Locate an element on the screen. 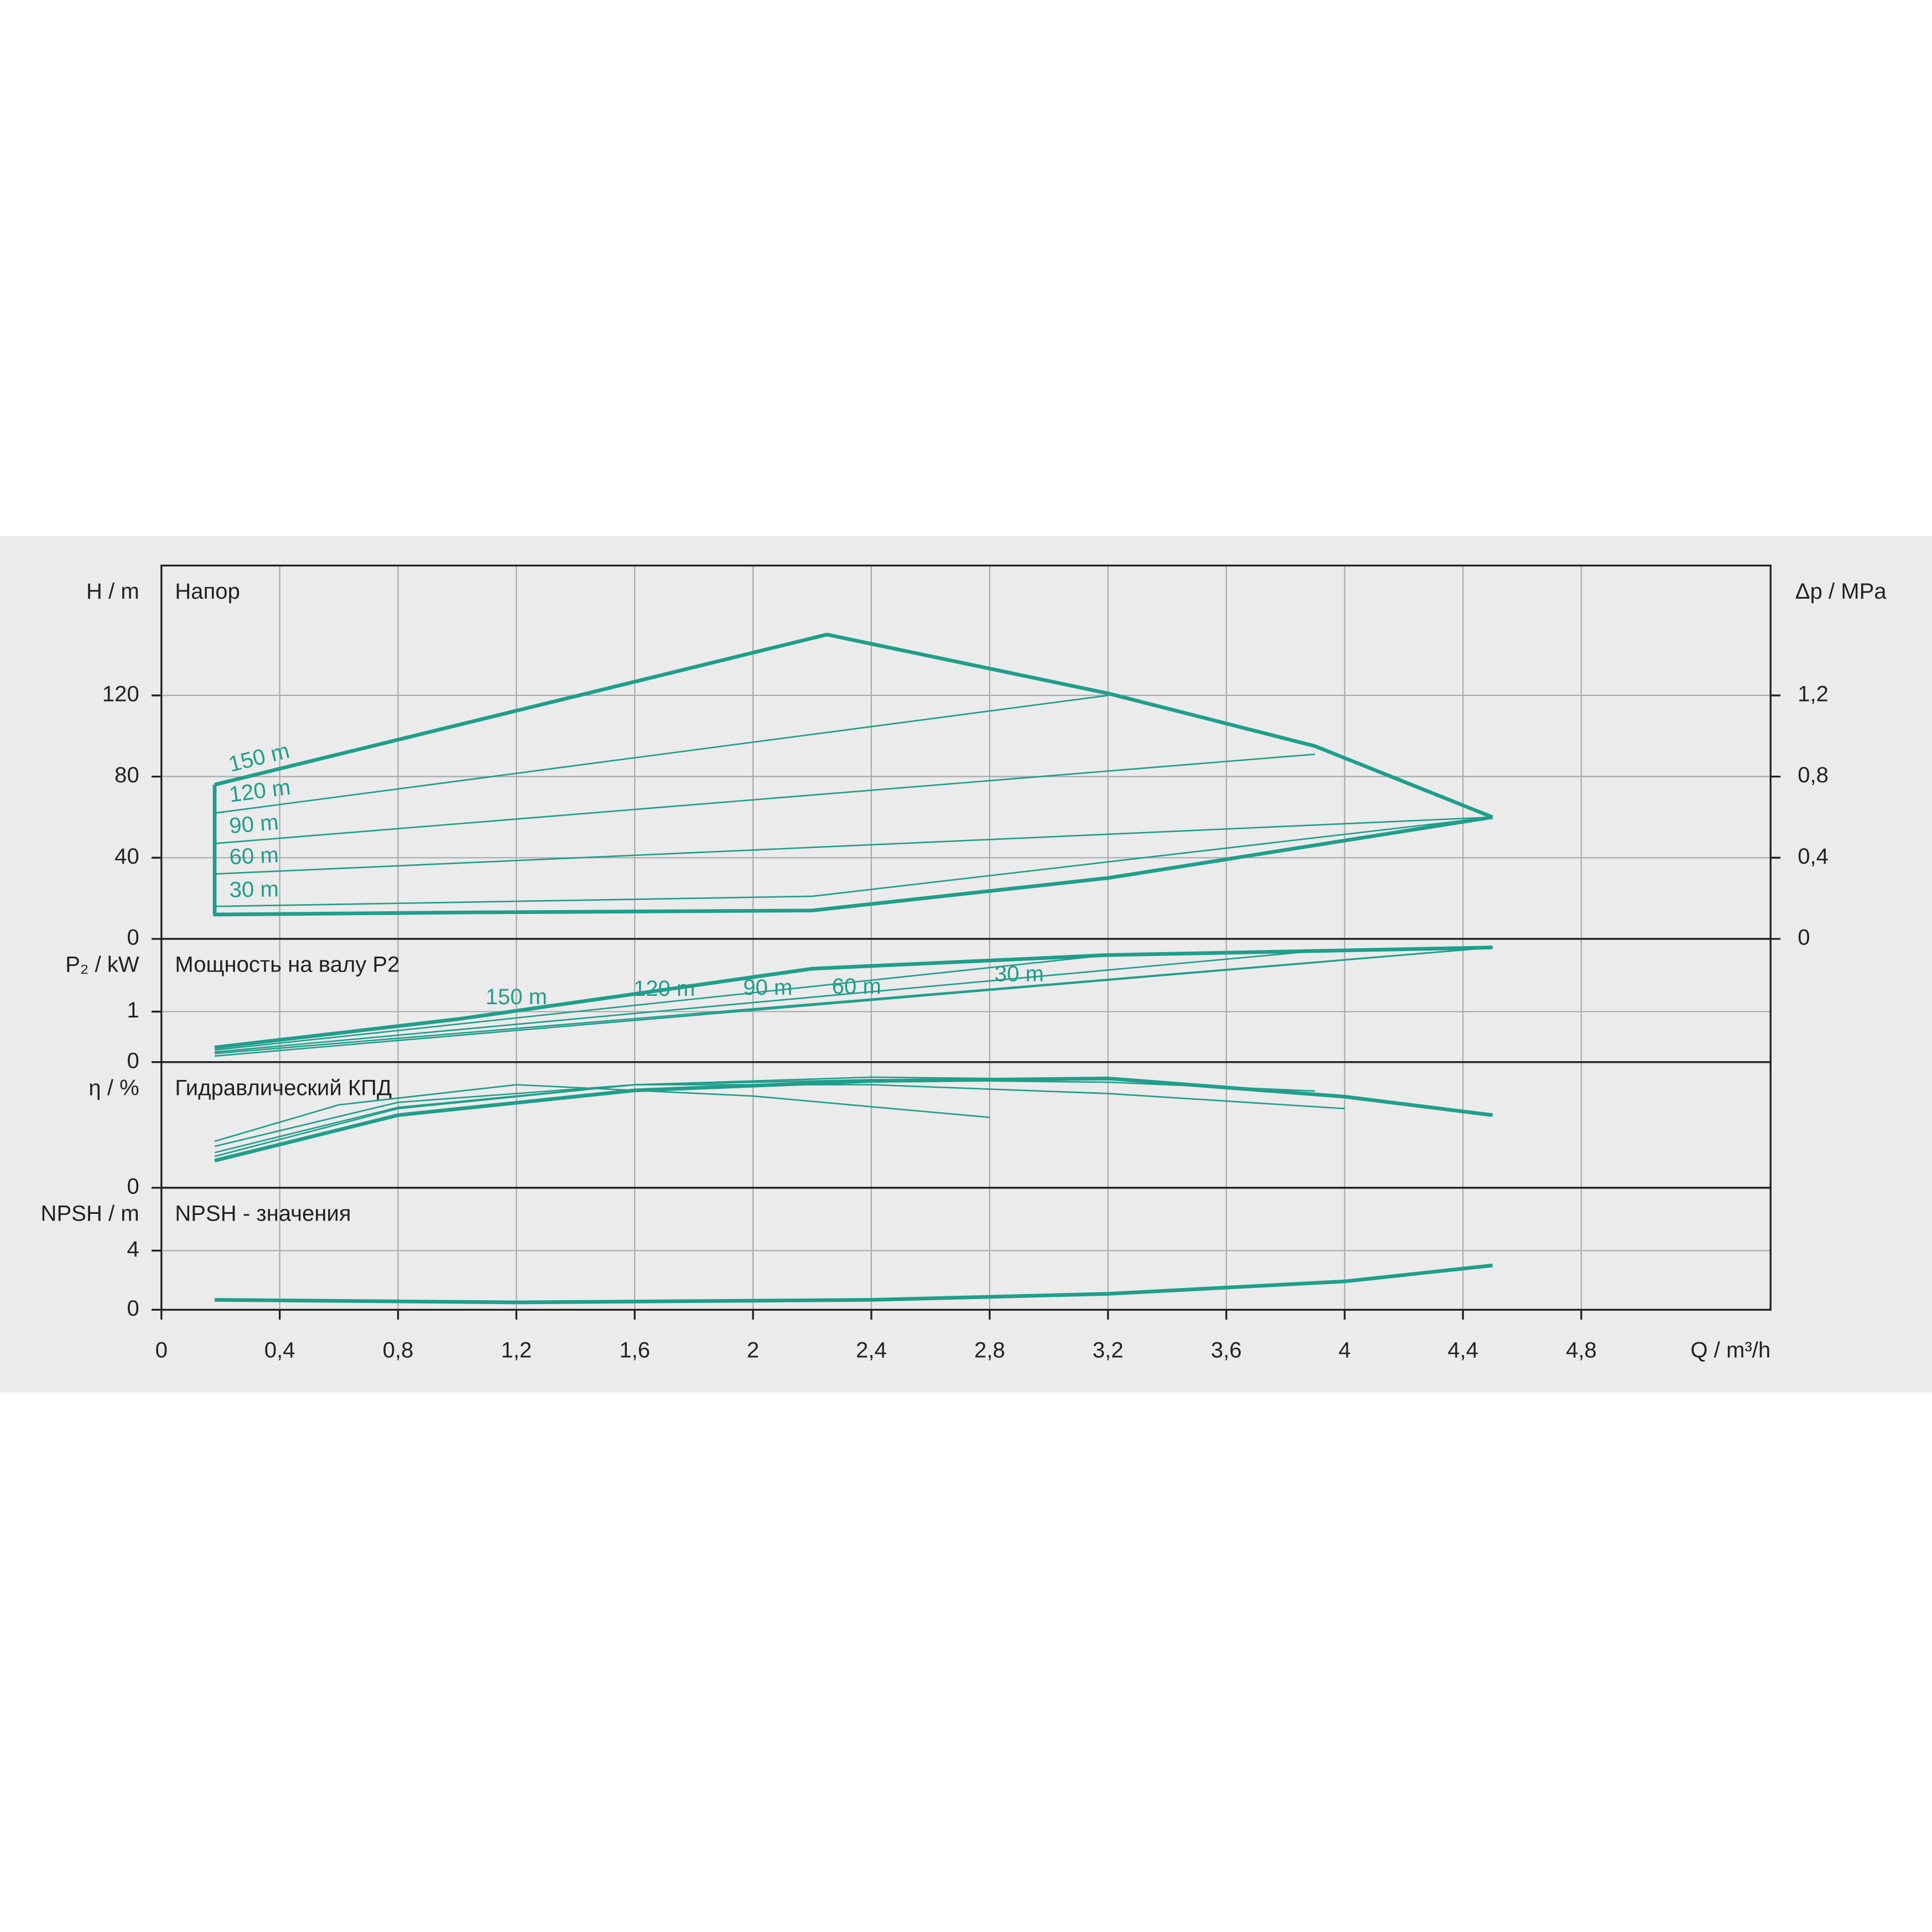 This screenshot has width=1932, height=1932. y-axis-label: η / % is located at coordinates (114, 1088).